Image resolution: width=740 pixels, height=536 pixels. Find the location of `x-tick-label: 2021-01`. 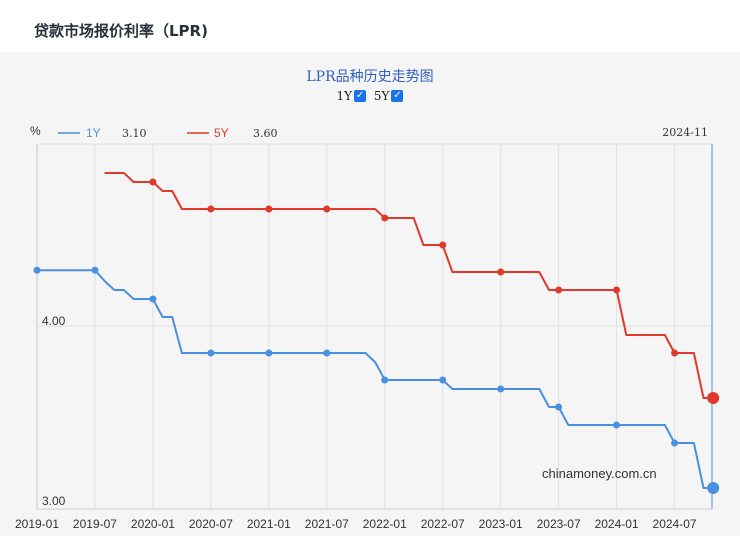

x-tick-label: 2021-01 is located at coordinates (269, 524).